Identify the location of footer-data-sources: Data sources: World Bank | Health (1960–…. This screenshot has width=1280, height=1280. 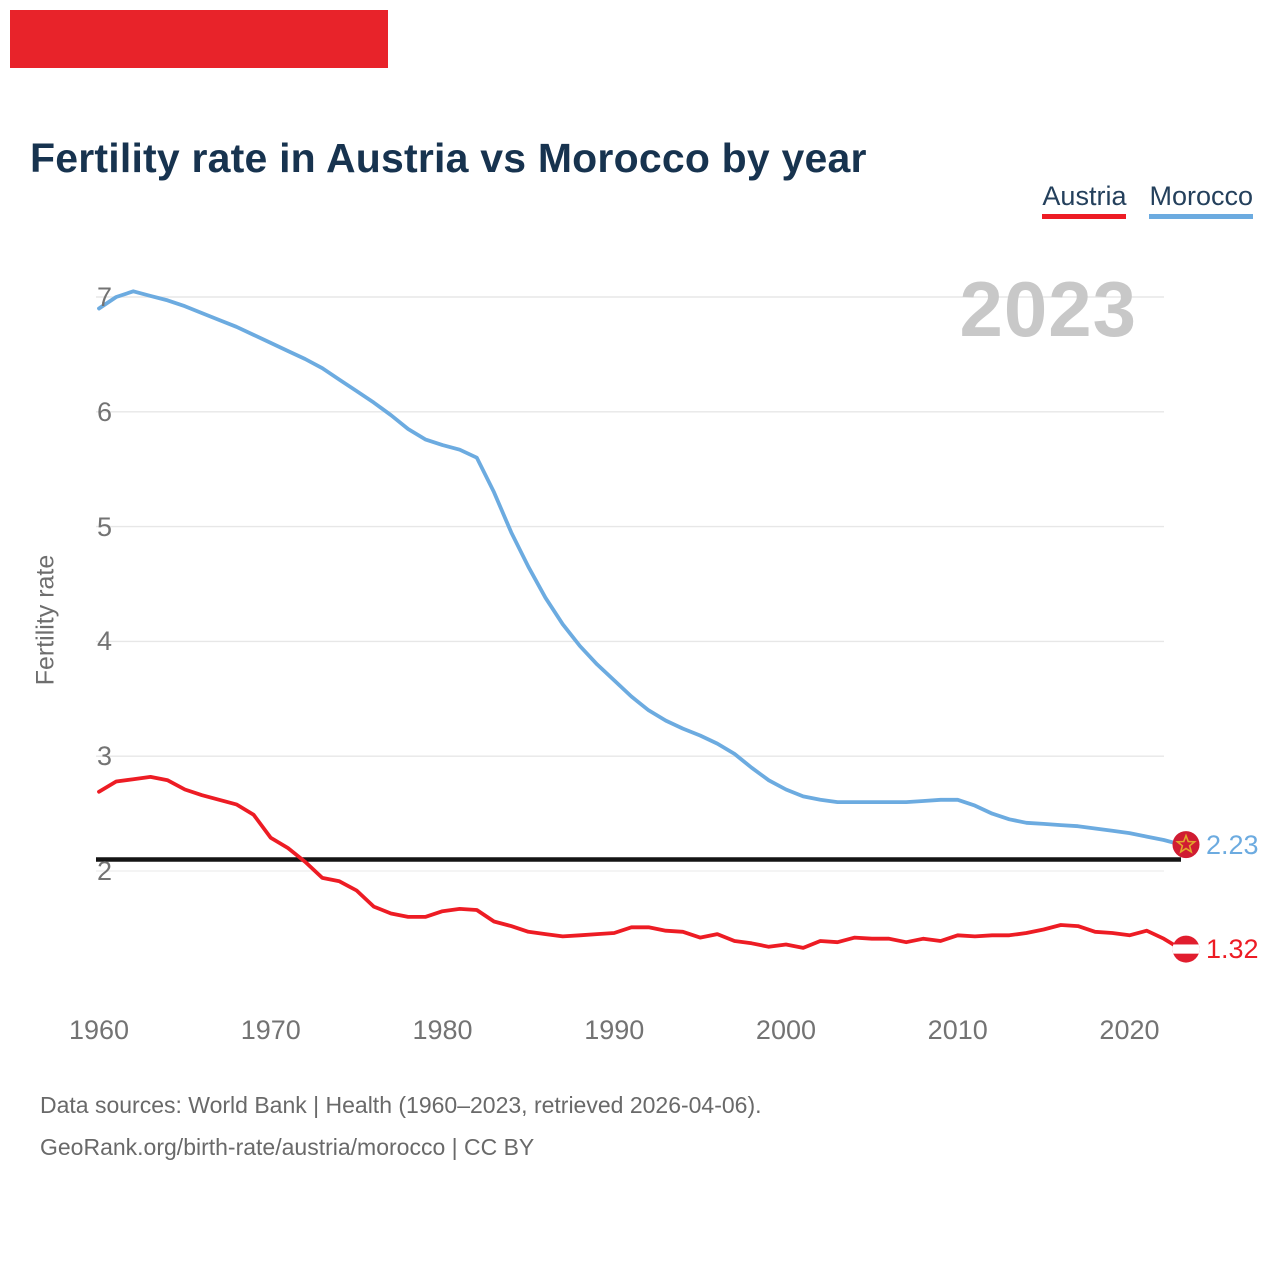
(401, 1105).